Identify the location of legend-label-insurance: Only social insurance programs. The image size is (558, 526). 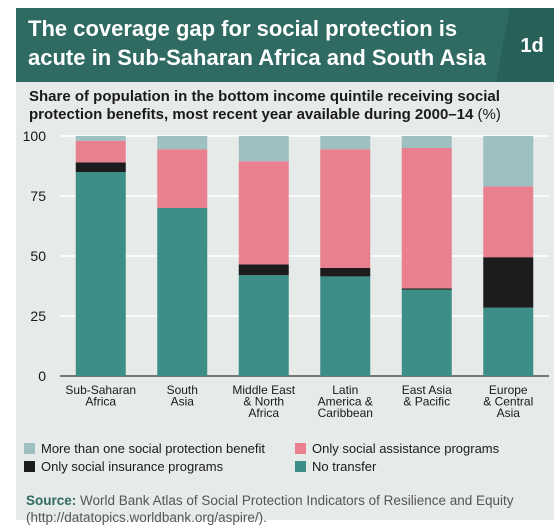
(132, 466).